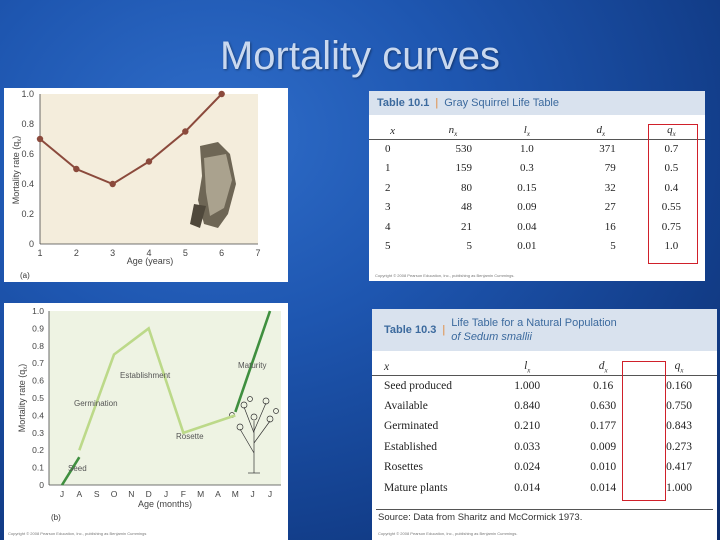 The height and width of the screenshot is (540, 720). Describe the element at coordinates (38, 468) in the screenshot. I see `y-tick-label-b: 0.1` at that location.